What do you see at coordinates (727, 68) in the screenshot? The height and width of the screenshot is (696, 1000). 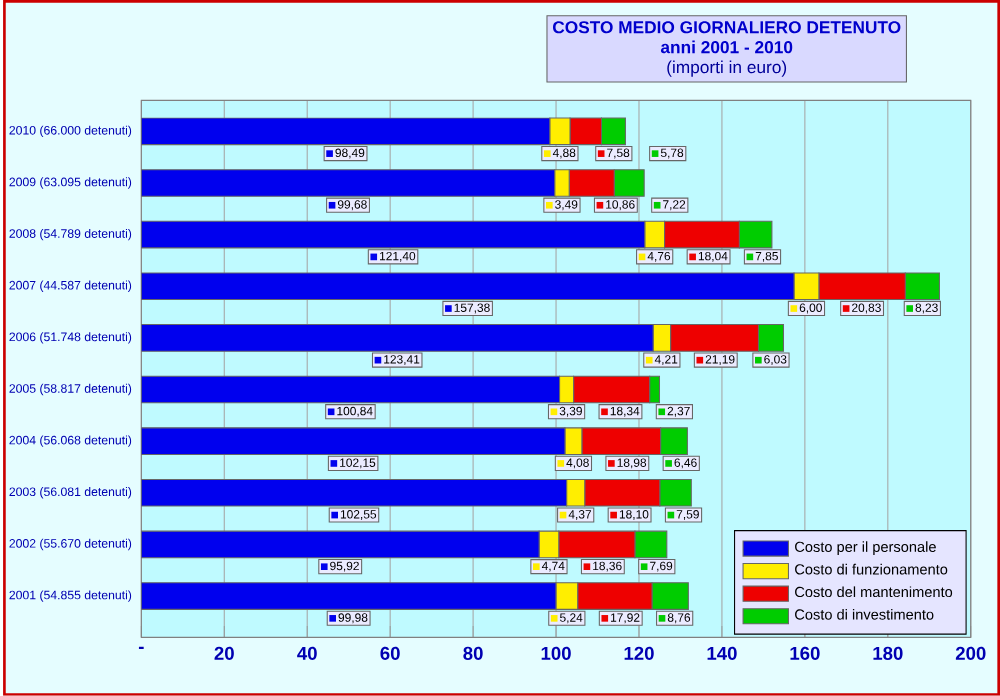 I see `text: (importi in euro)` at bounding box center [727, 68].